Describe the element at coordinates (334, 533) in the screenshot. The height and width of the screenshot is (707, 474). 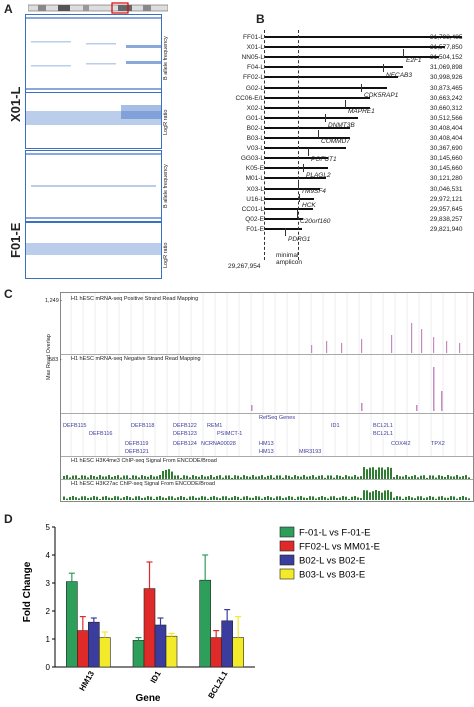
I see `legend-label: F-01-L vs F-01-E` at that location.